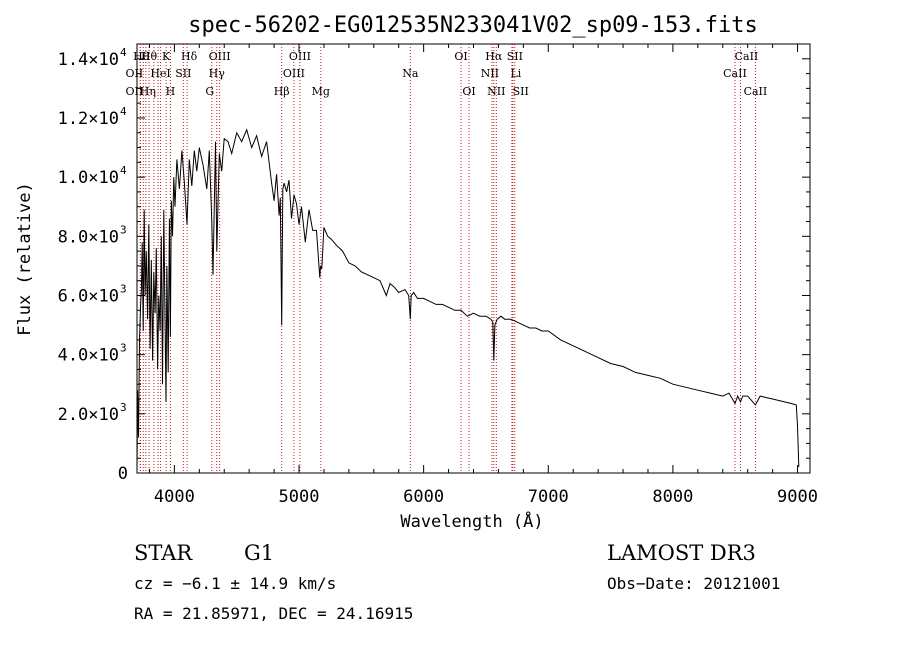 The width and height of the screenshot is (900, 649). What do you see at coordinates (515, 73) in the screenshot?
I see `line-label: Li` at bounding box center [515, 73].